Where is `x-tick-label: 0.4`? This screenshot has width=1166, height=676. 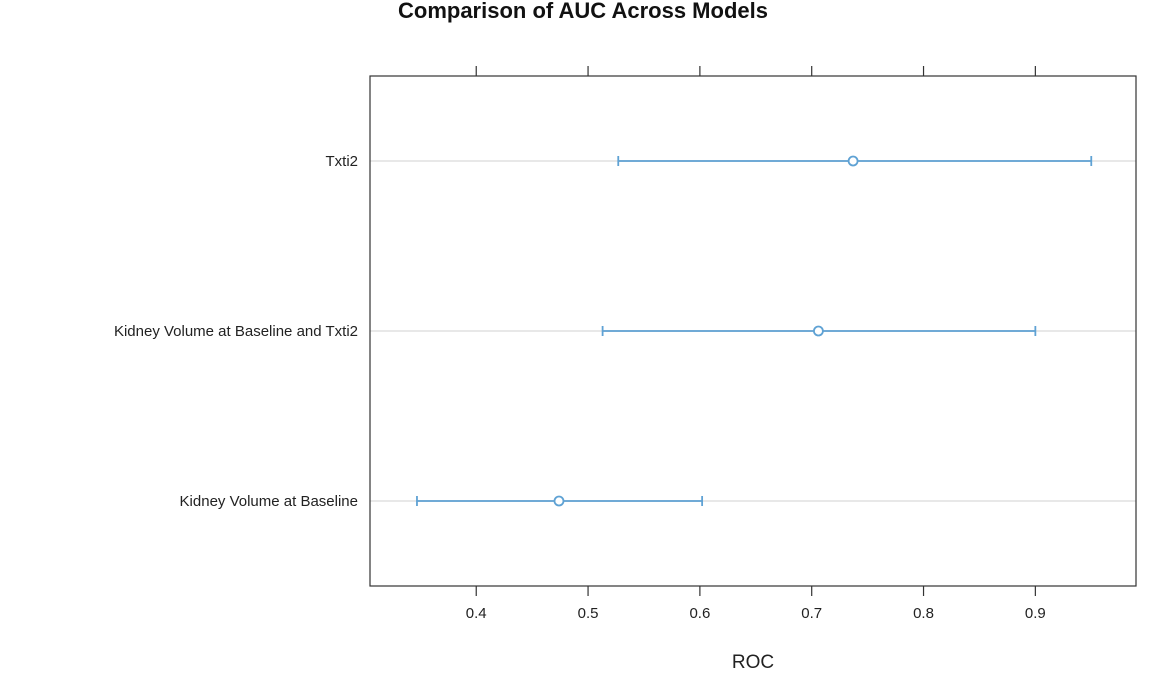
x-tick-label: 0.4 is located at coordinates (476, 613).